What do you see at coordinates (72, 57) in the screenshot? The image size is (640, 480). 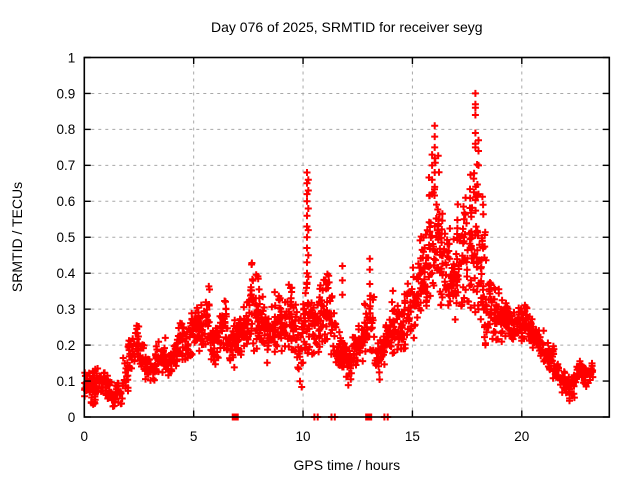 I see `y-tick-label: 1` at bounding box center [72, 57].